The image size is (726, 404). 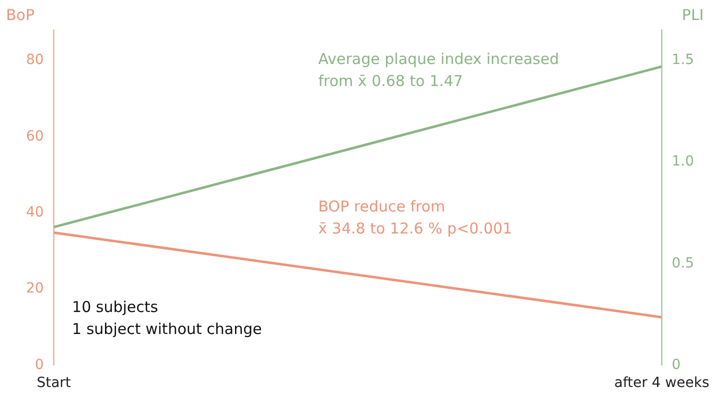 What do you see at coordinates (439, 70) in the screenshot?
I see `annotation: Average plaque index increased from x̄ 0.68 to 1.47` at bounding box center [439, 70].